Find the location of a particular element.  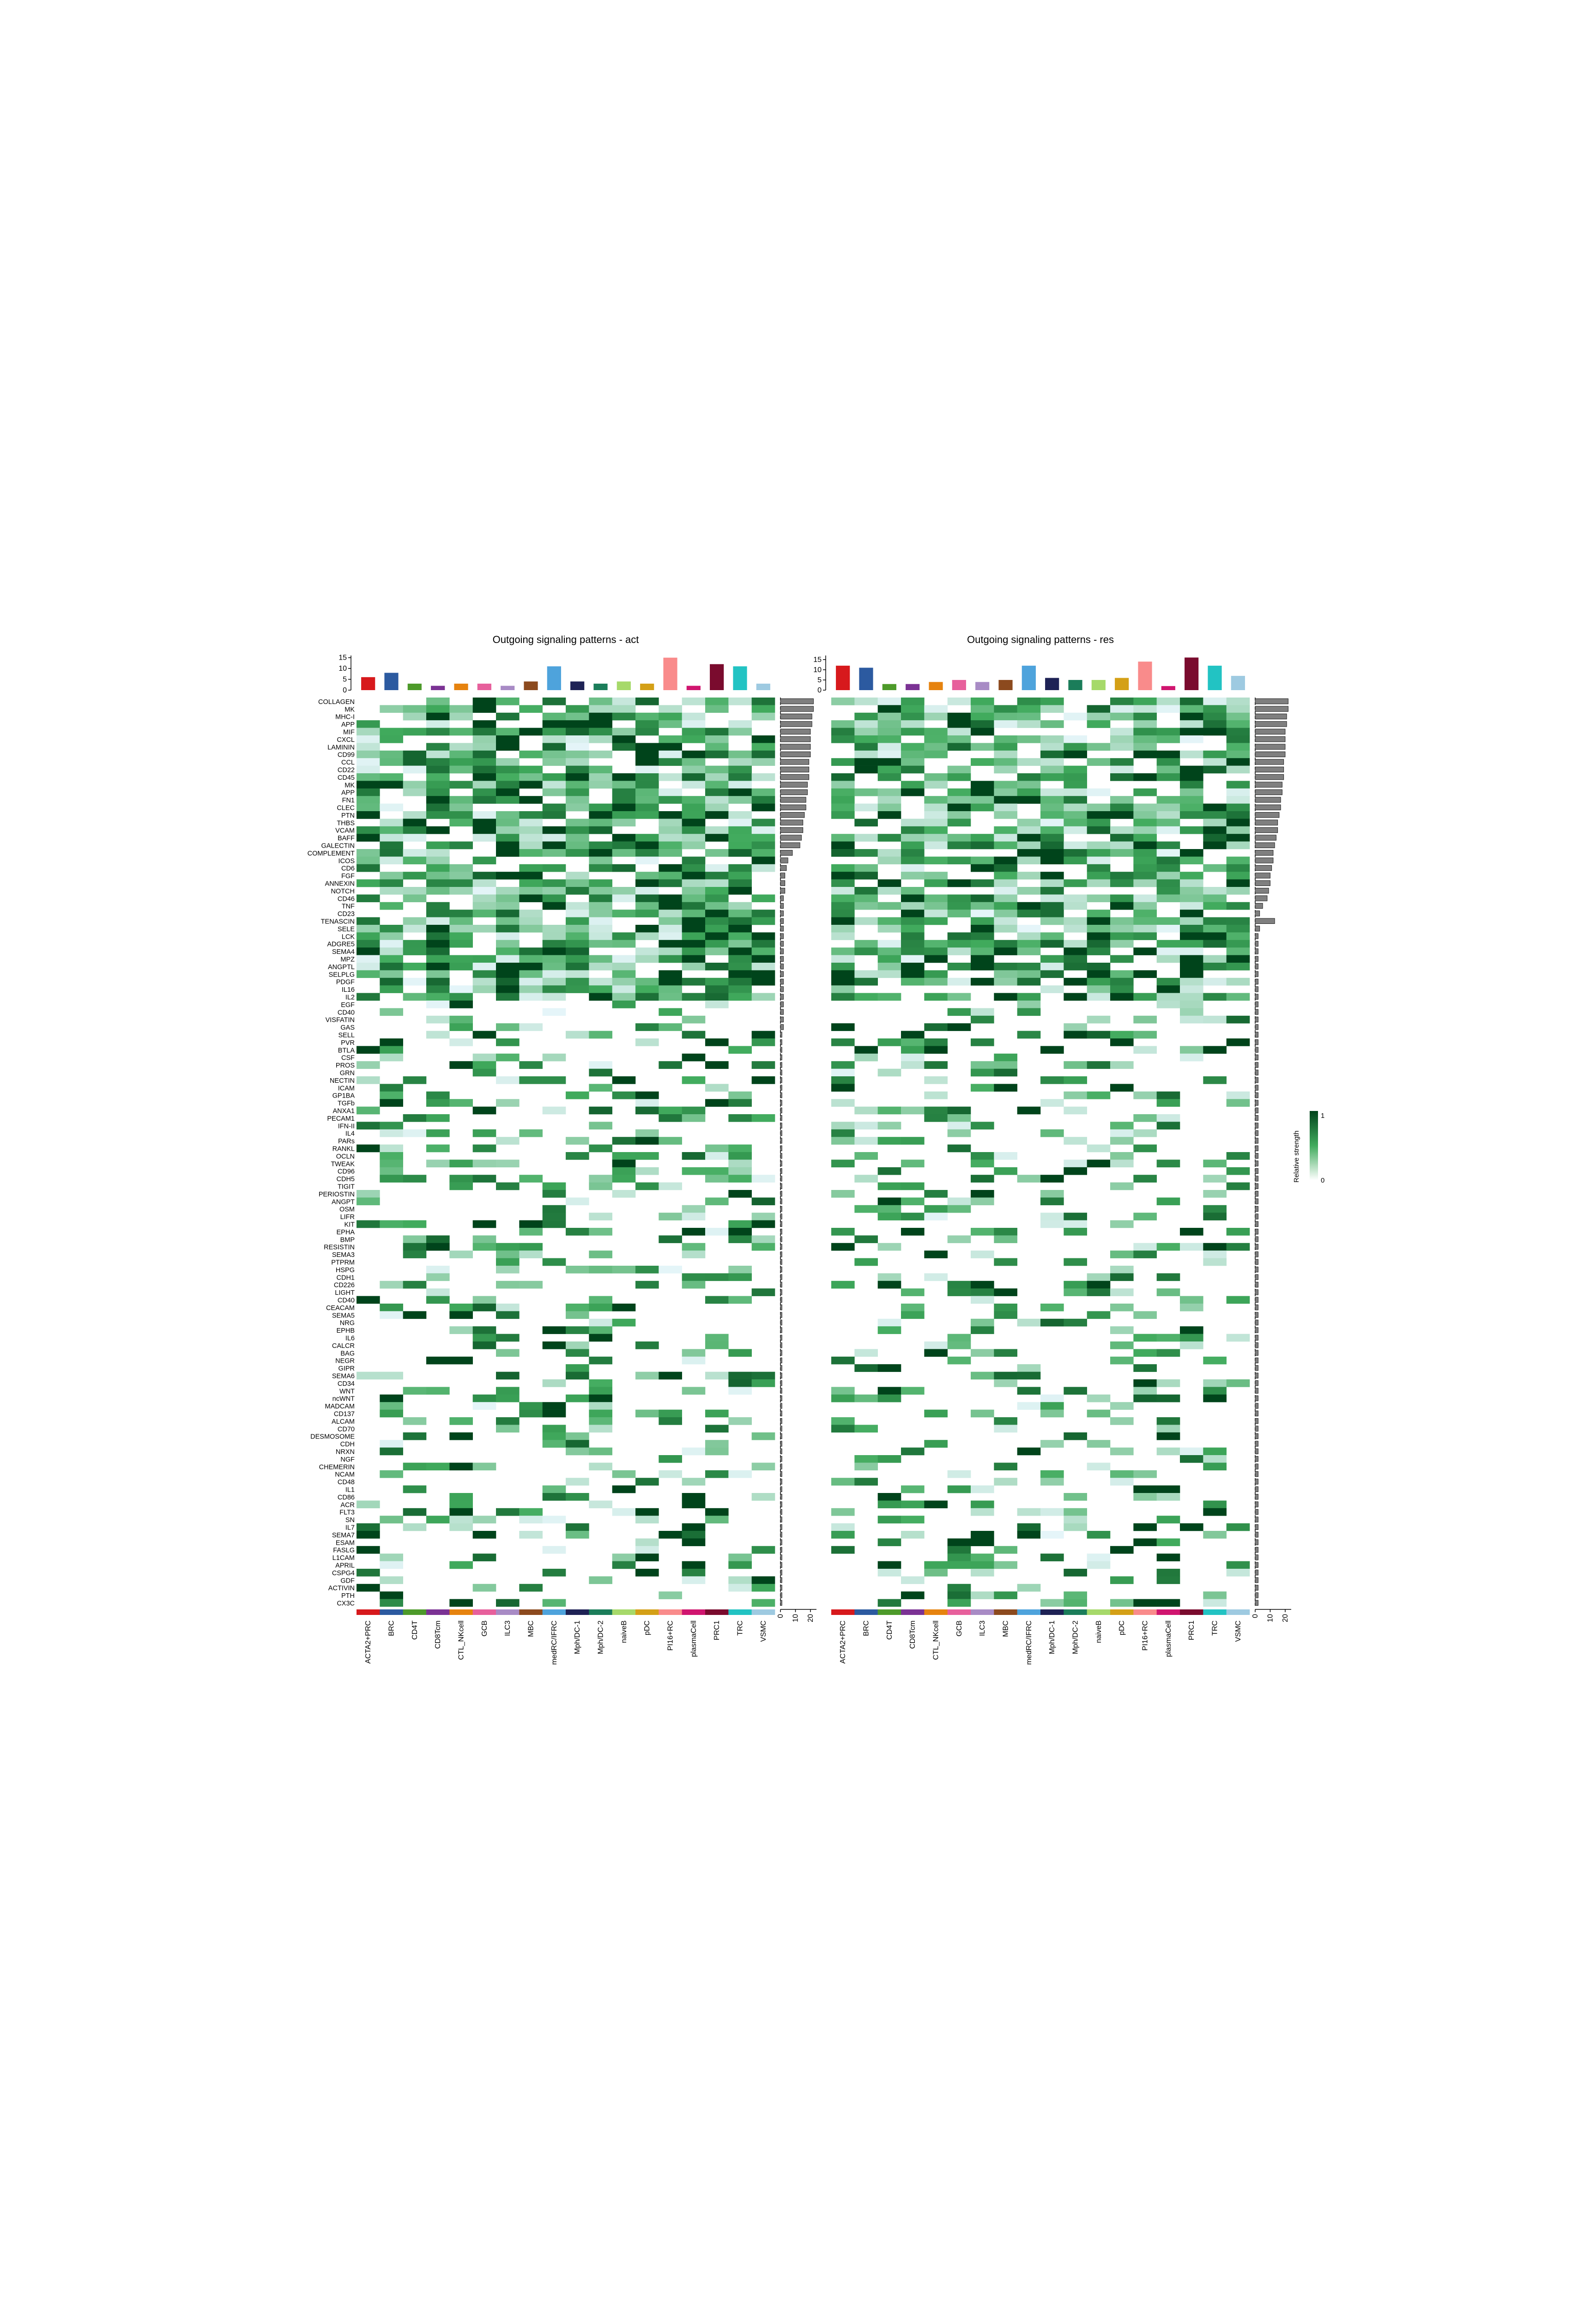

column-color-strip is located at coordinates (647, 1612).